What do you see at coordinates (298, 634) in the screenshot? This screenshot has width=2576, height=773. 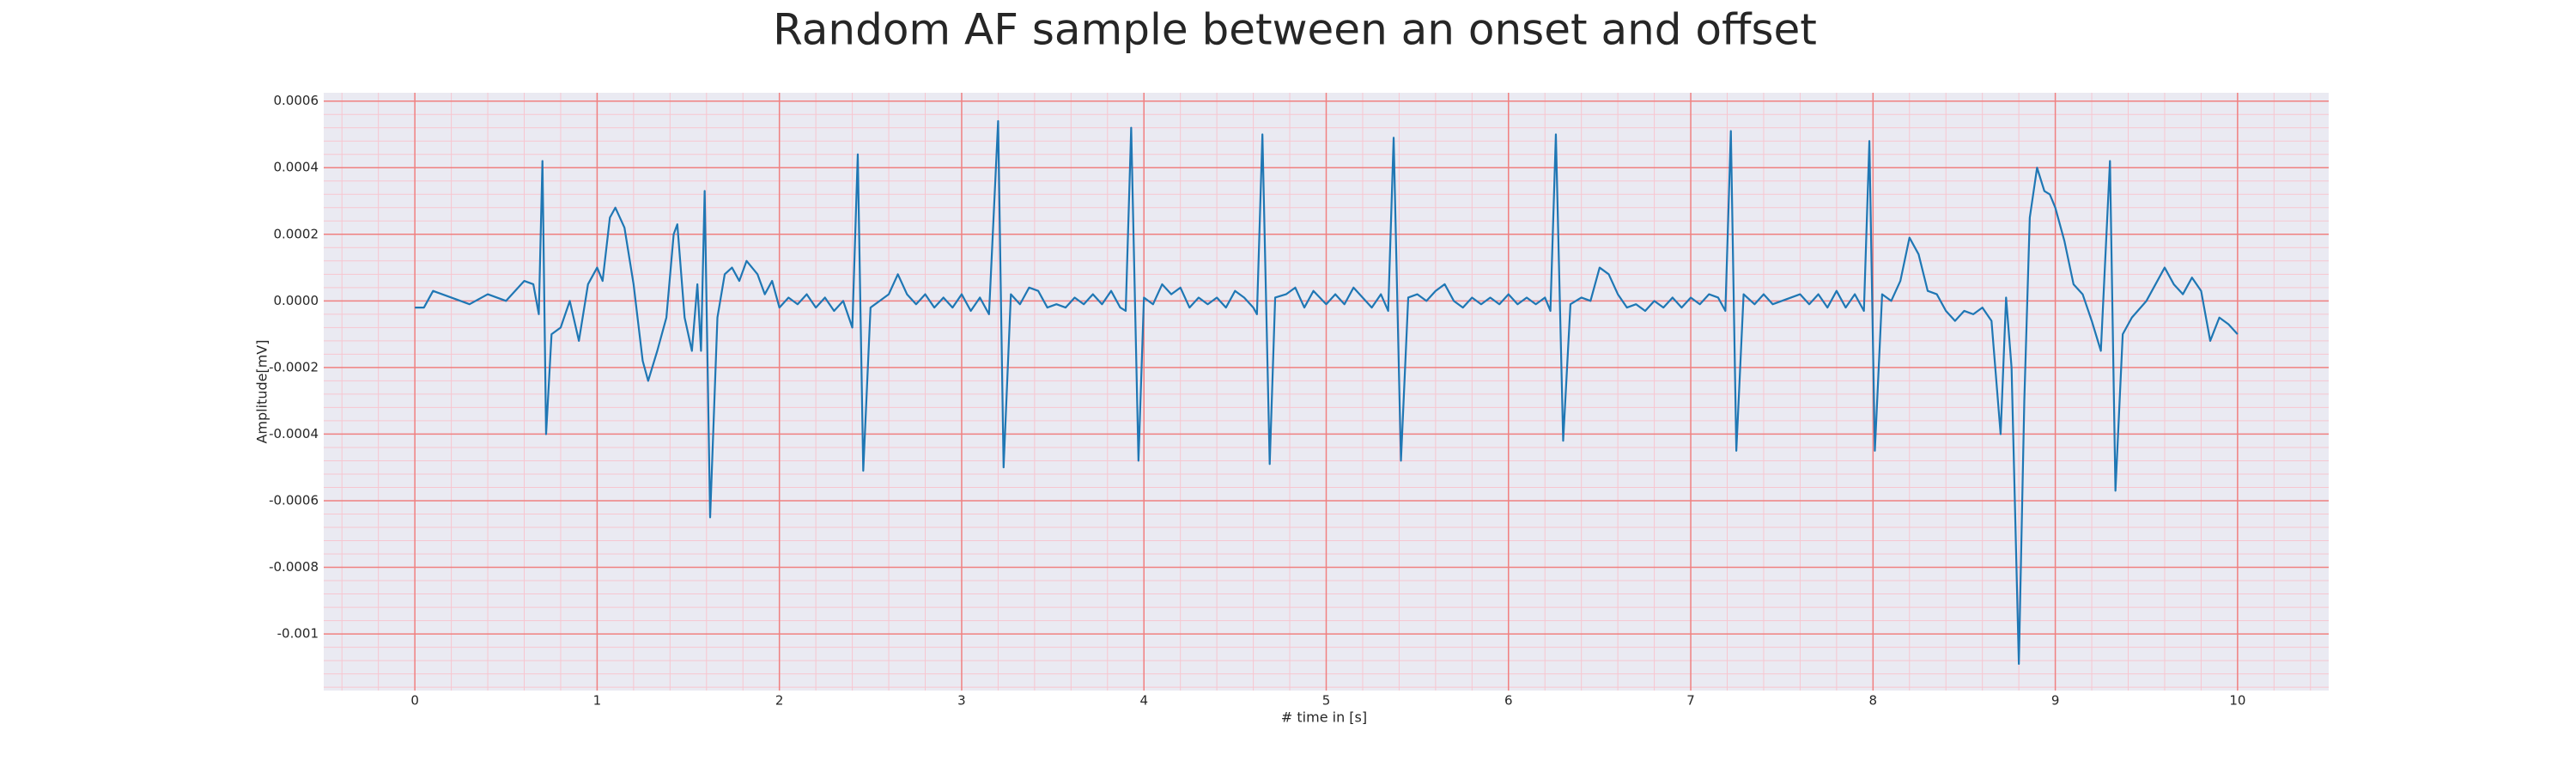 I see `y-tick-label: -0.001` at bounding box center [298, 634].